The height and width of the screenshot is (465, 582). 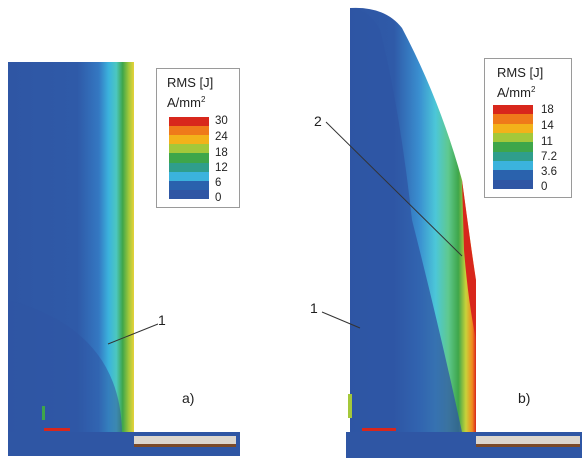 What do you see at coordinates (350, 406) in the screenshot?
I see `panel-b-green-mark` at bounding box center [350, 406].